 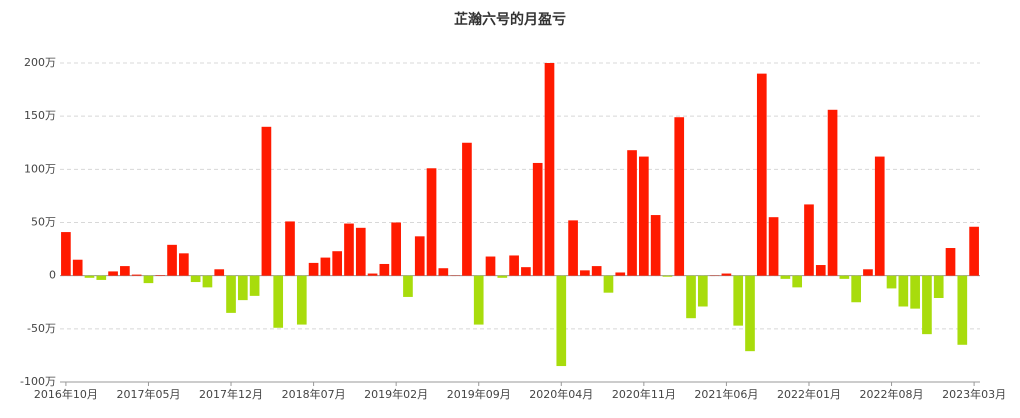 What do you see at coordinates (41, 328) in the screenshot?
I see `y-tick-label: -50万` at bounding box center [41, 328].